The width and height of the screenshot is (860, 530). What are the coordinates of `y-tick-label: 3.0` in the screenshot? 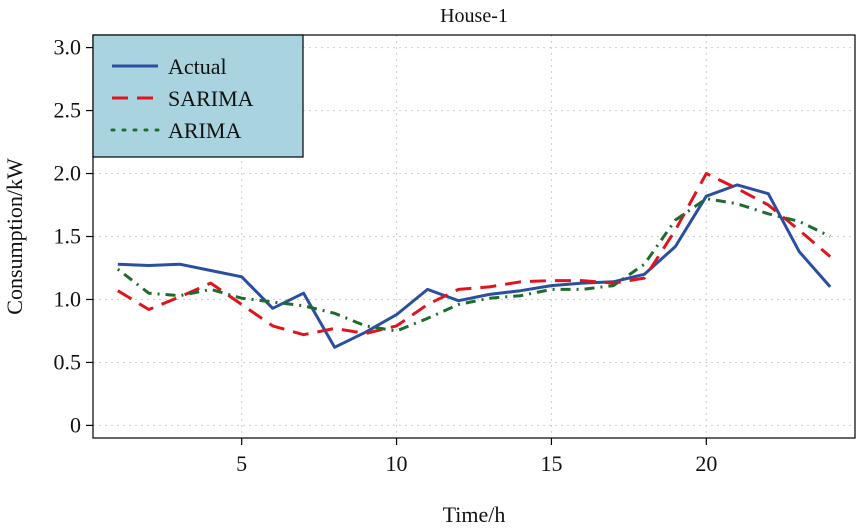 It's located at (68, 47).